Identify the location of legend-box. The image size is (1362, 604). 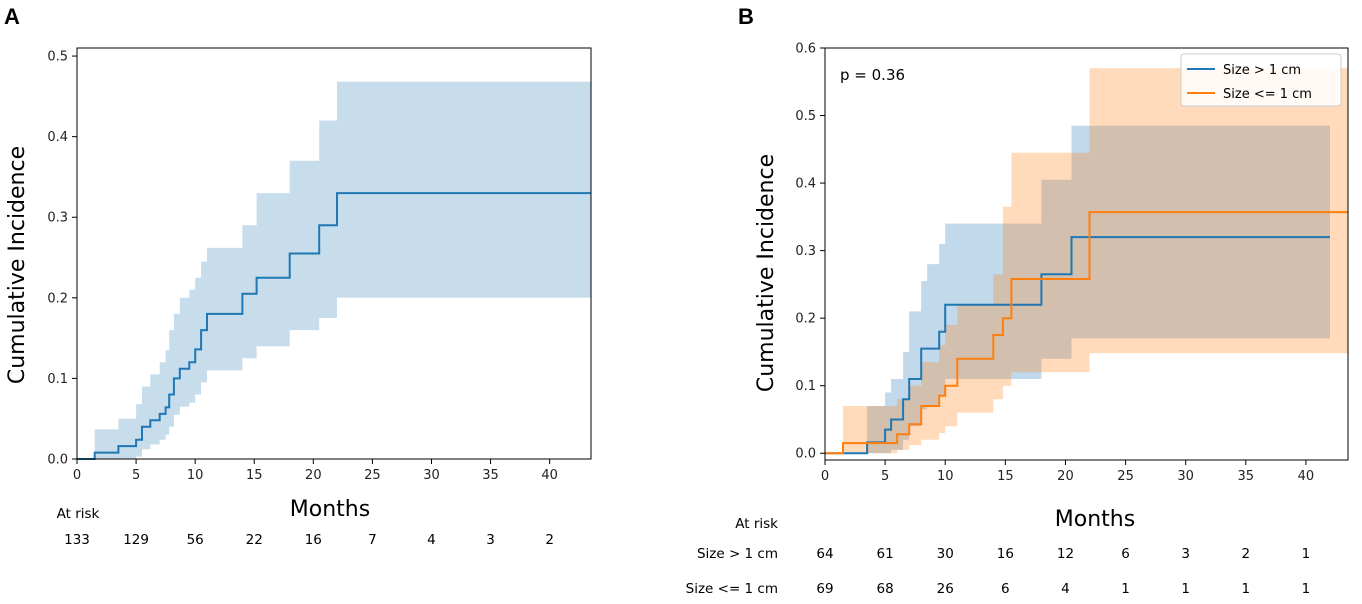
(1261, 80).